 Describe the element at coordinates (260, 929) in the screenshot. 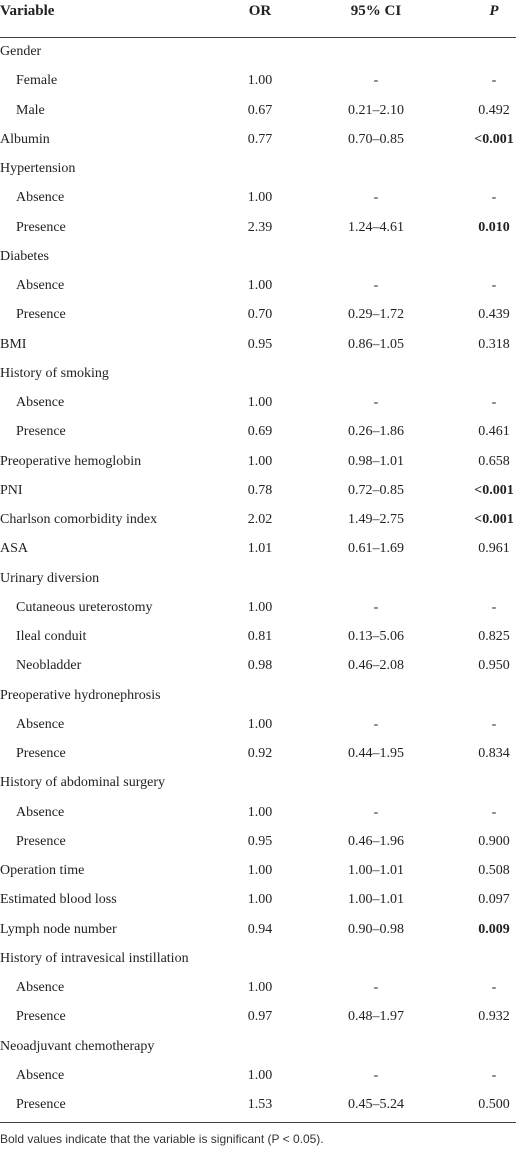

I see `or-value: 0.94` at that location.